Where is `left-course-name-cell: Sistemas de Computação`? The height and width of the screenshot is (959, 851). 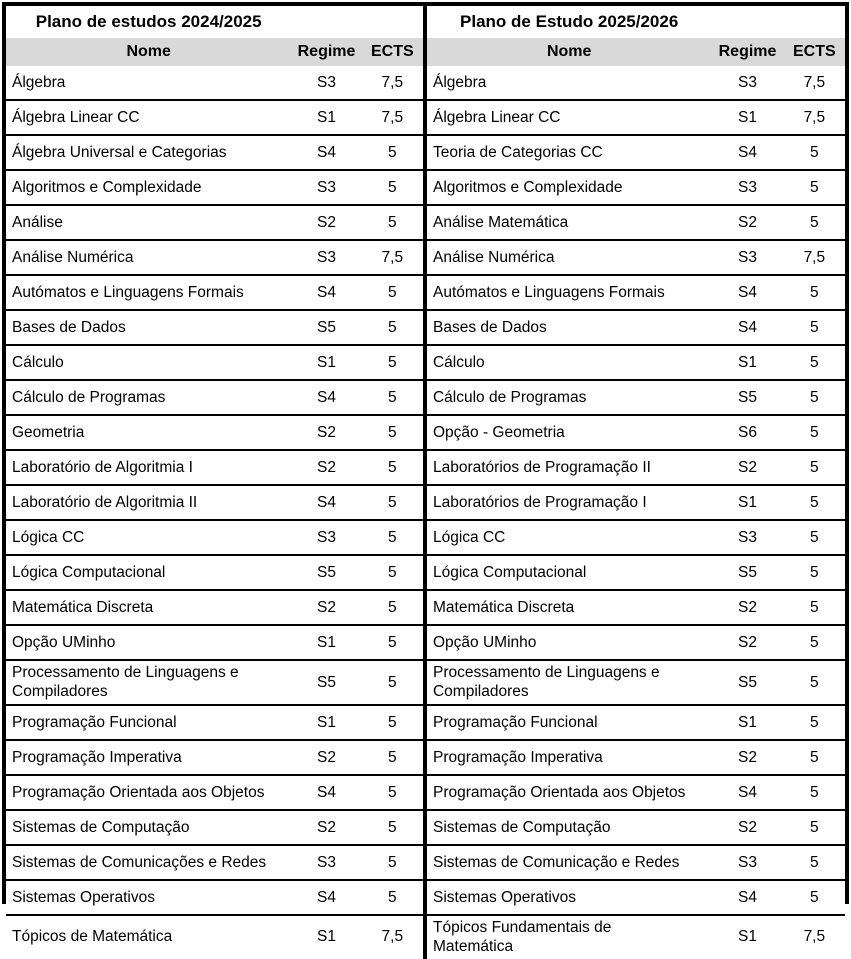
left-course-name-cell: Sistemas de Computação is located at coordinates (149, 827).